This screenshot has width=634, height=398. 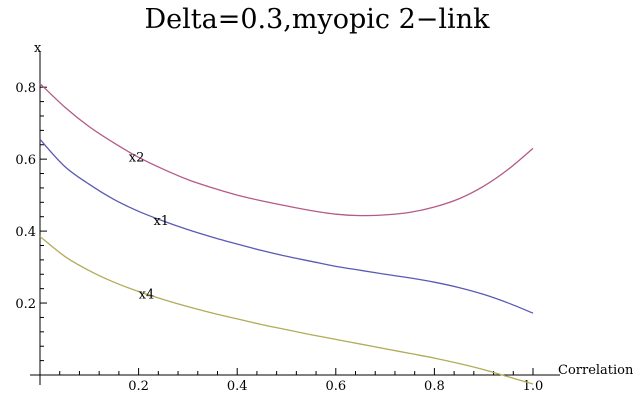 I want to click on x-tick-label: 0.4, so click(x=237, y=386).